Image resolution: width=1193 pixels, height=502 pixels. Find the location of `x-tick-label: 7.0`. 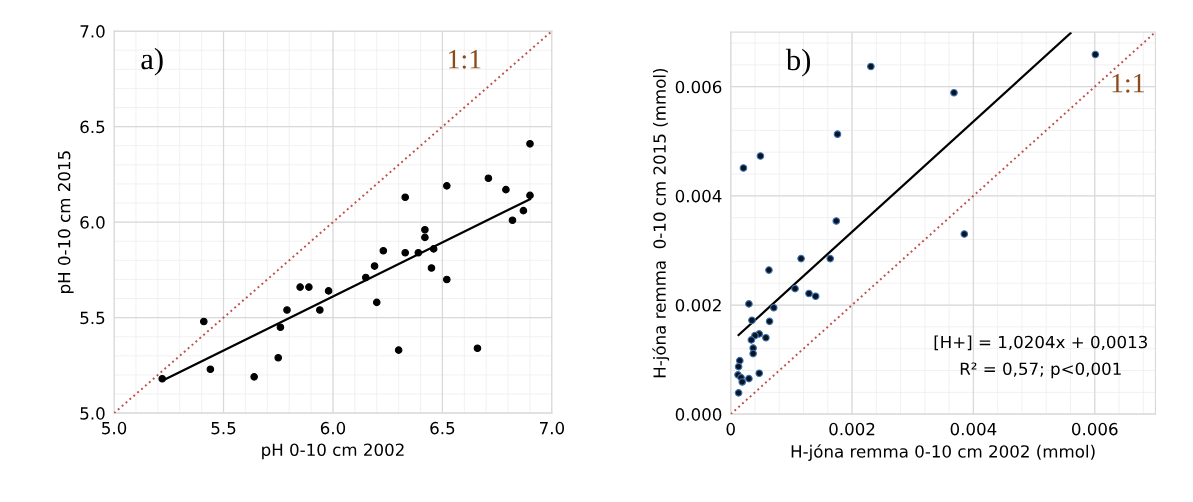

x-tick-label: 7.0 is located at coordinates (552, 428).